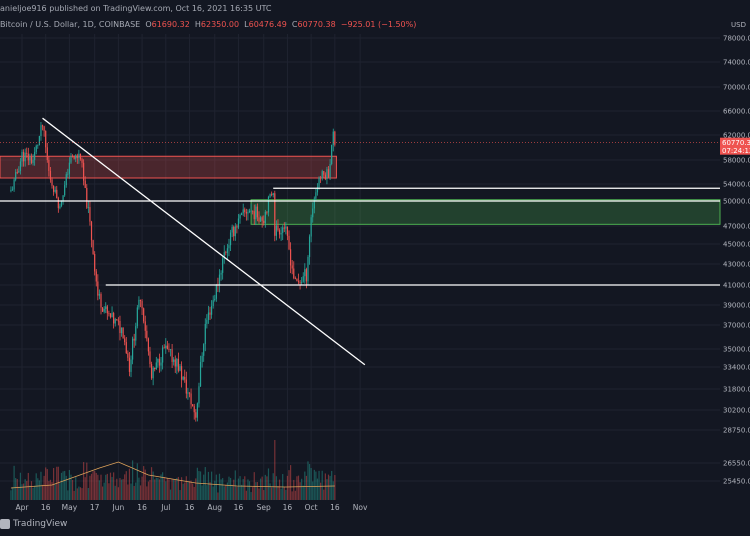 Image resolution: width=750 pixels, height=536 pixels. Describe the element at coordinates (70, 24) in the screenshot. I see `symbol-name: Bitcoin / U.S. Dollar, 1D, COINBASE` at that location.